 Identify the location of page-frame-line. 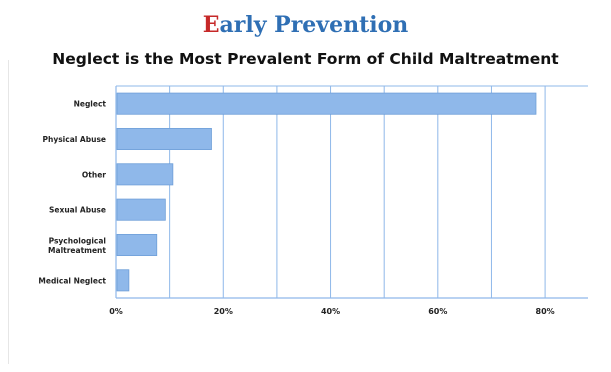
(8, 212).